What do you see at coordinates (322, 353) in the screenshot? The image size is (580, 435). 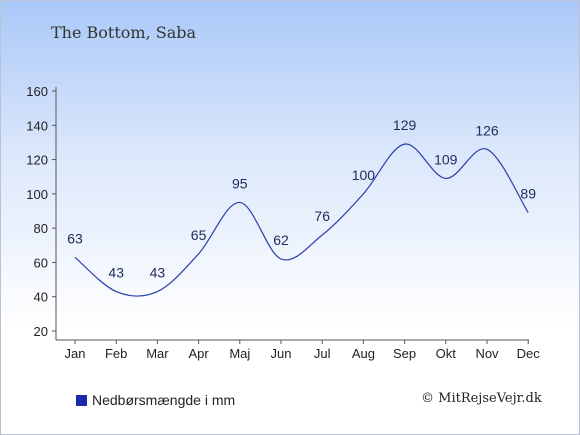 I see `x-tick-label: Jul` at bounding box center [322, 353].